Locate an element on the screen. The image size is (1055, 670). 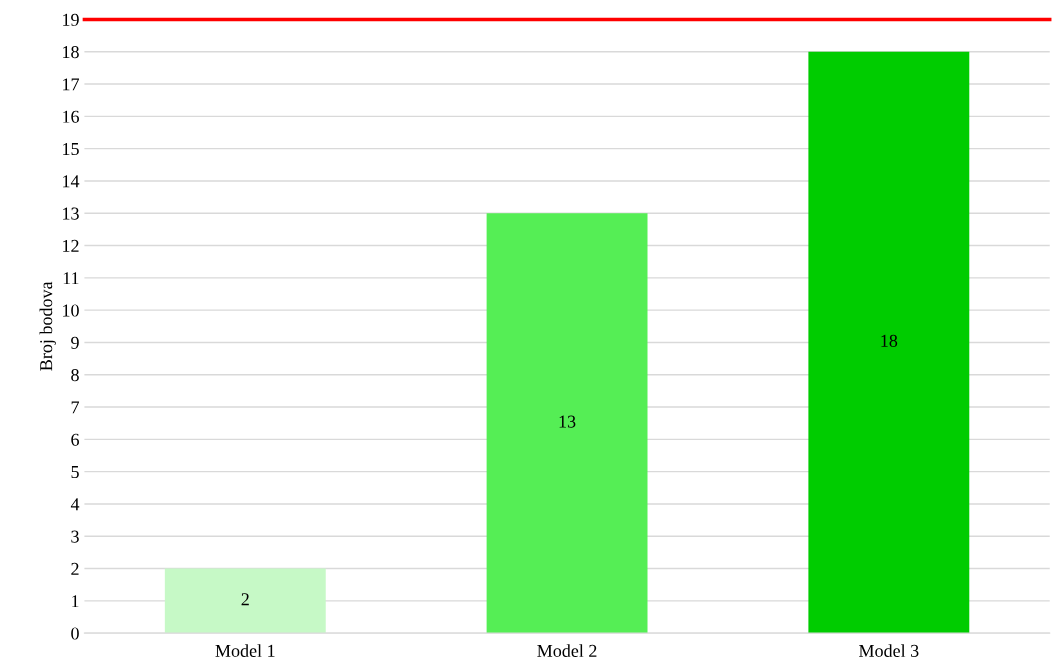
y-tick-label: 18 is located at coordinates (71, 52).